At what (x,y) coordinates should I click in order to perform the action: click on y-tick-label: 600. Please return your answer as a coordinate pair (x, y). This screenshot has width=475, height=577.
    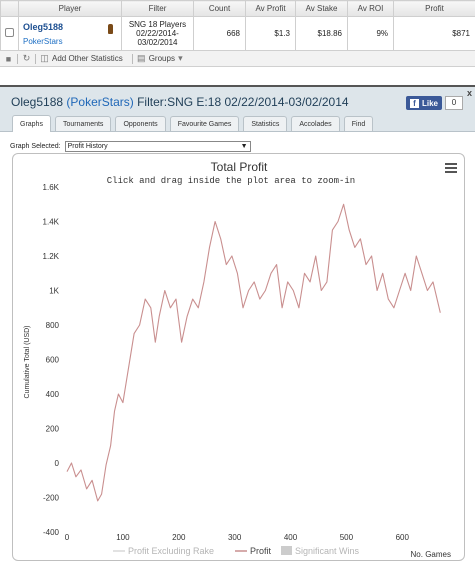
    Looking at the image, I should click on (53, 360).